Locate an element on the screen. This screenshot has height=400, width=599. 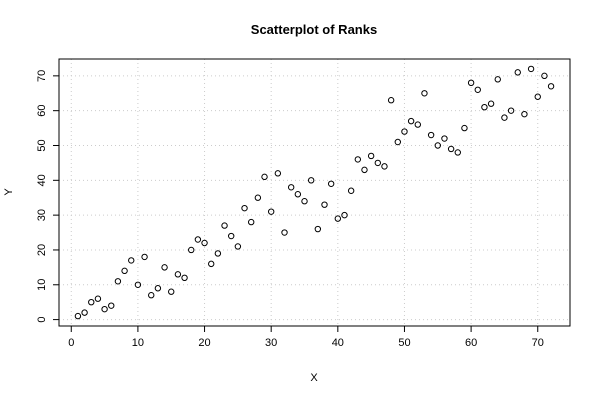
y-tick-label: 20 is located at coordinates (42, 250).